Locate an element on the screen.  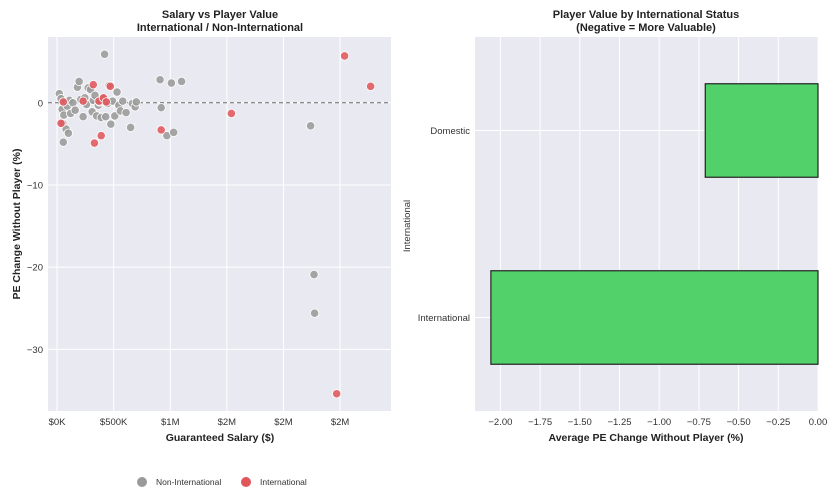
bar-category-labels: Domestic International is located at coordinates (444, 225).